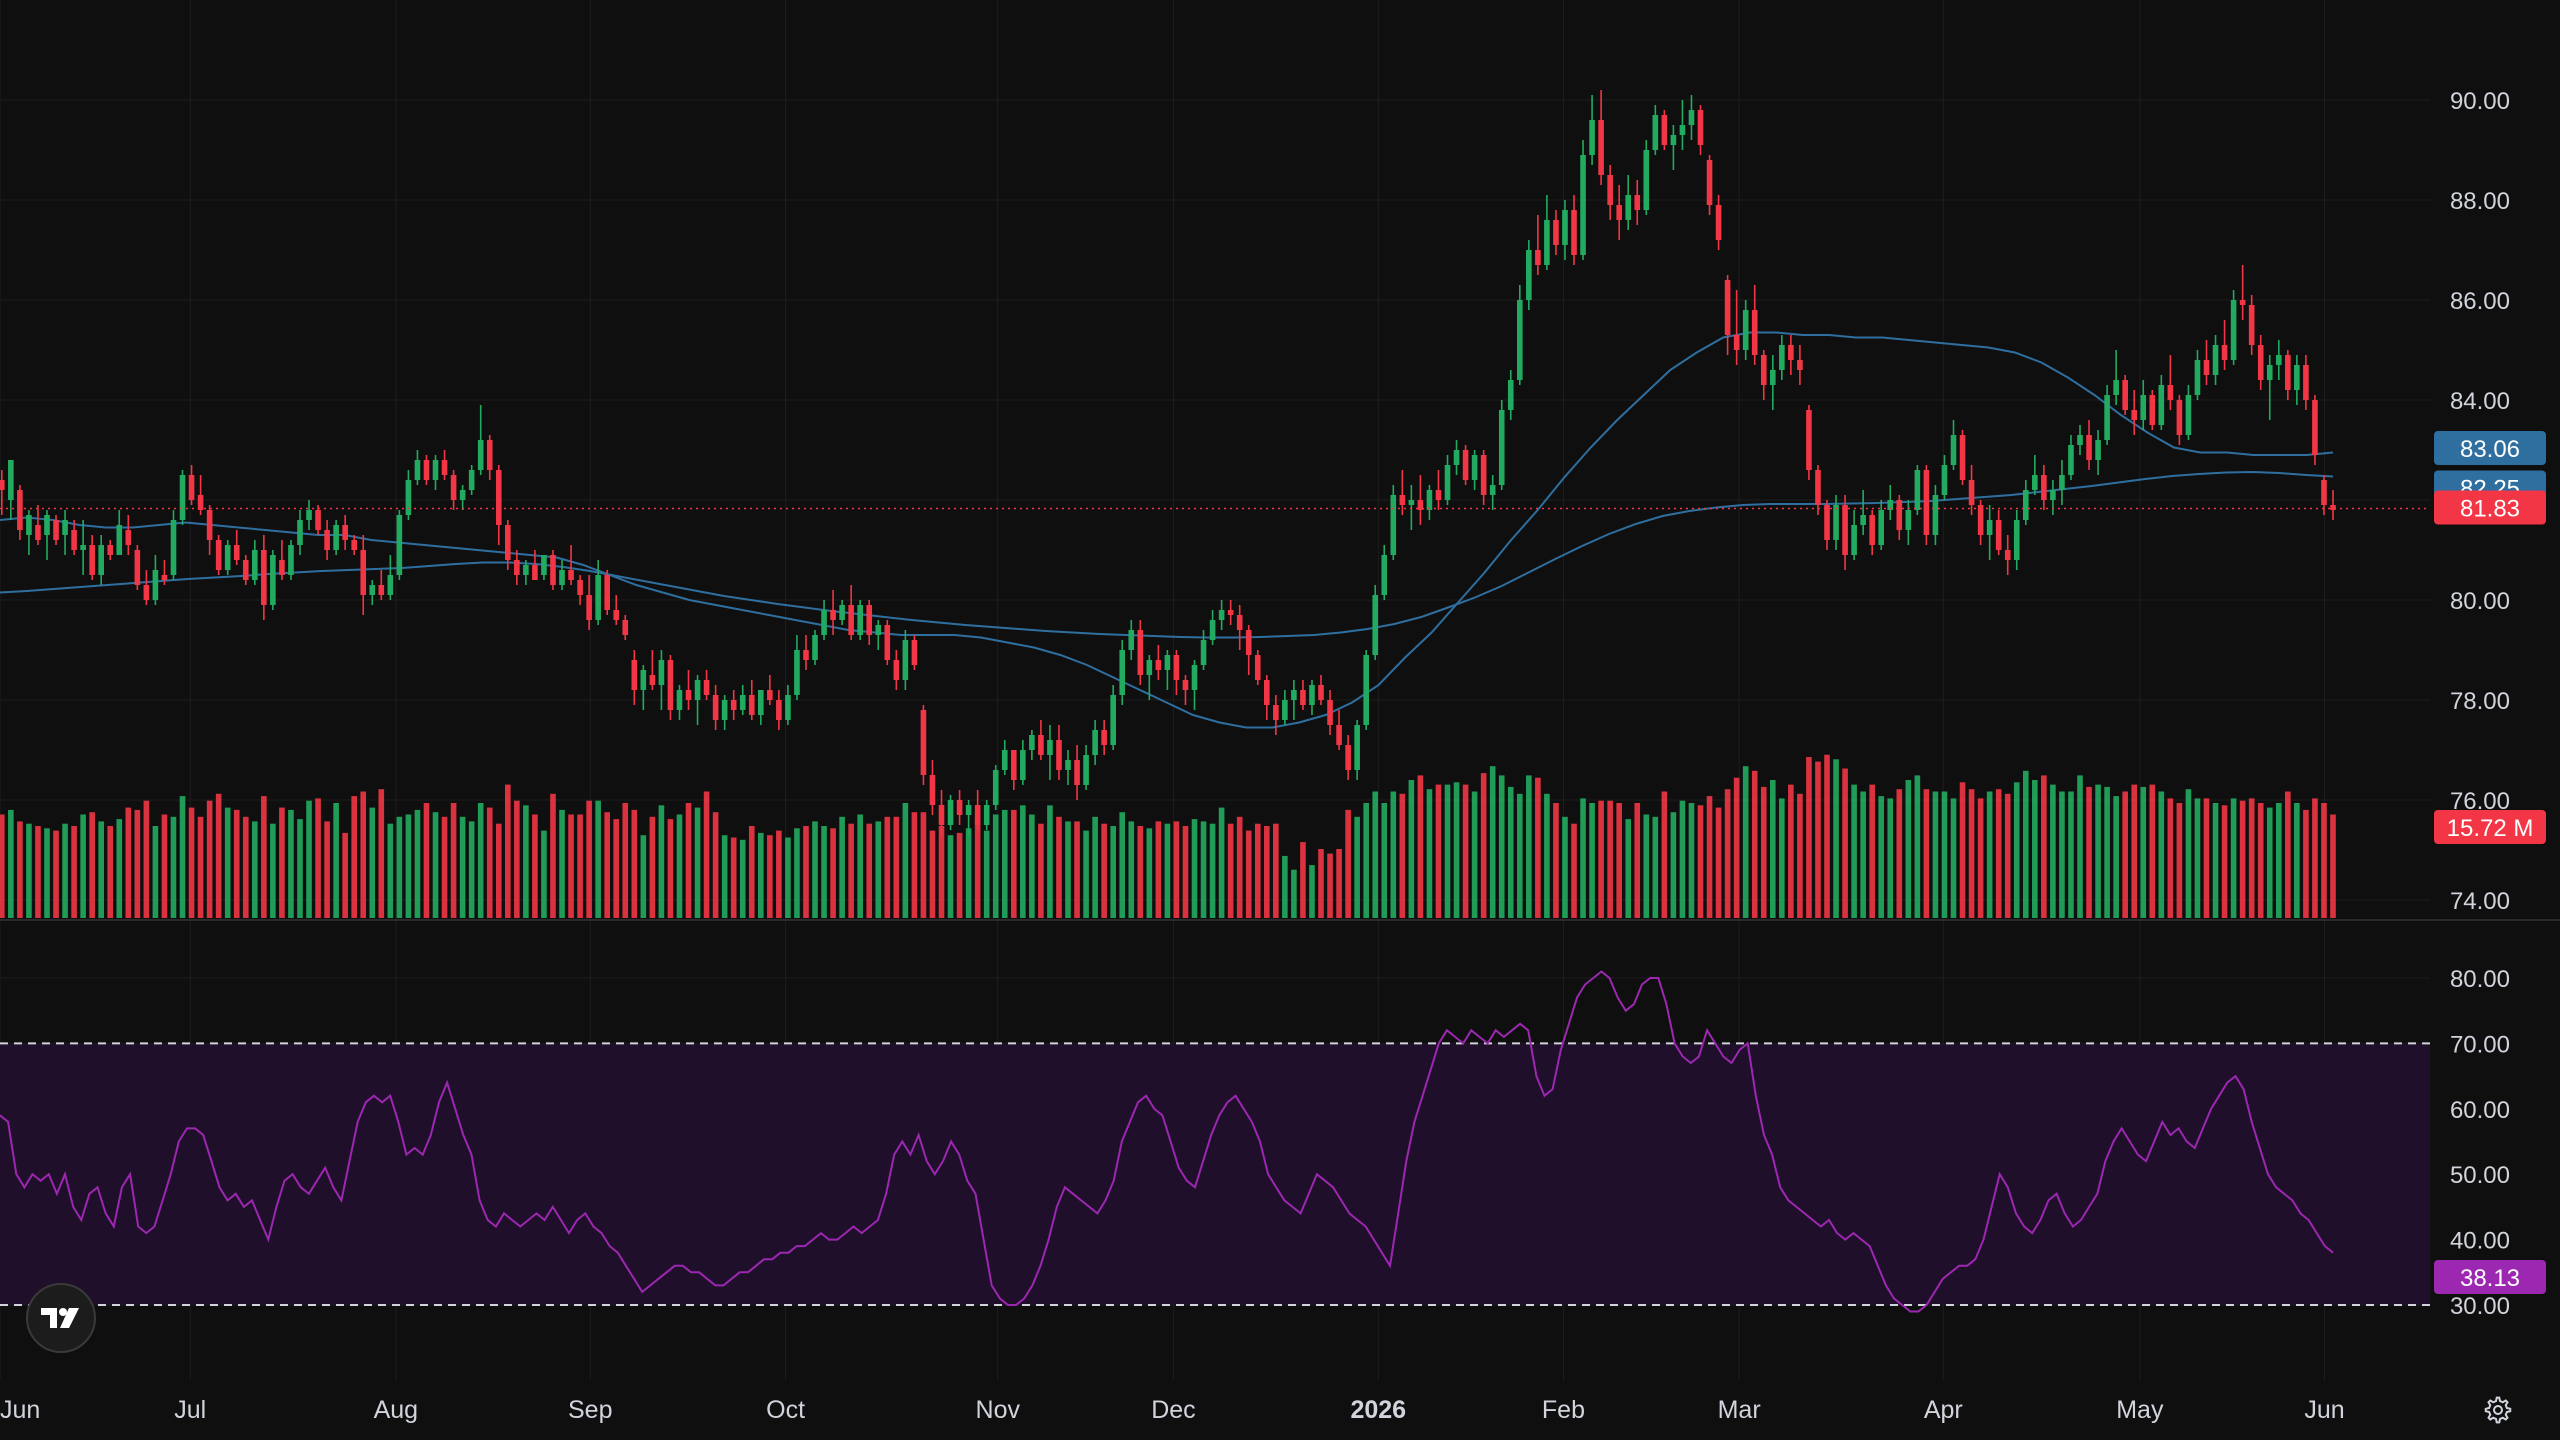  Describe the element at coordinates (1172, 1410) in the screenshot. I see `time-axis: Jun Jul Aug Sep Oct Nov Dec 2026 Feb Mar Apr May Jun` at that location.